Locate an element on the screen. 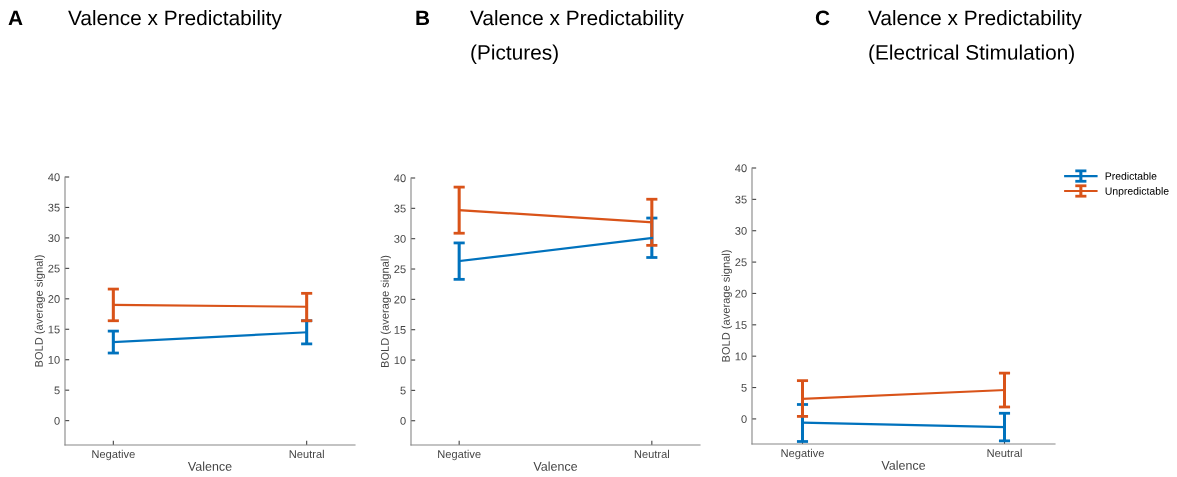  text: C is located at coordinates (822, 18).